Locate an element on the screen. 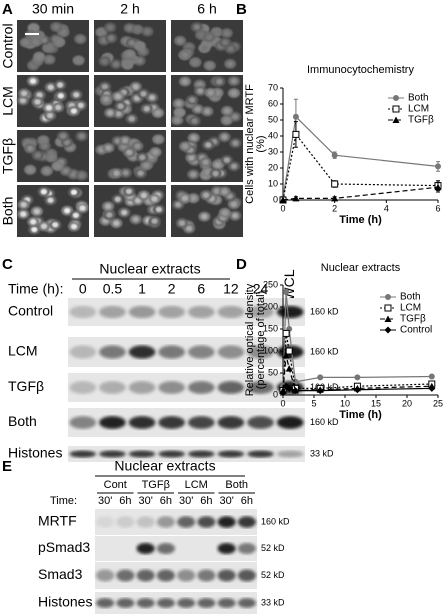 This screenshot has height=615, width=448. y-tick-label: 70 is located at coordinates (273, 87).